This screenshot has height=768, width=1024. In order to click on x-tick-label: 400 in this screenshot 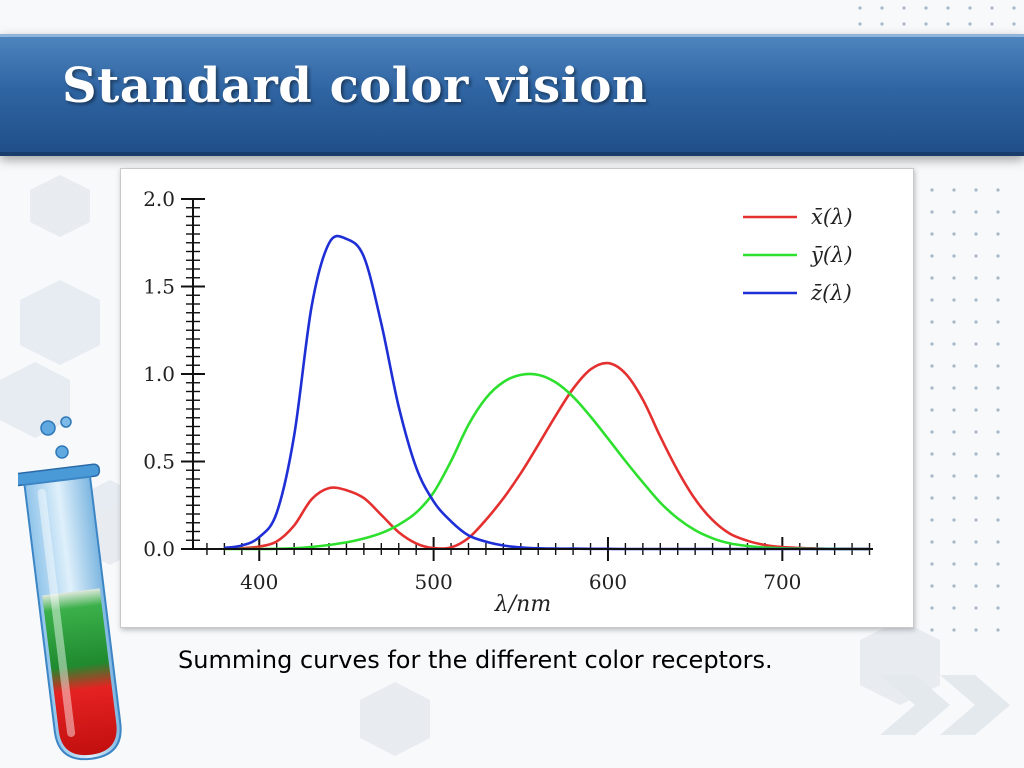, I will do `click(259, 582)`.